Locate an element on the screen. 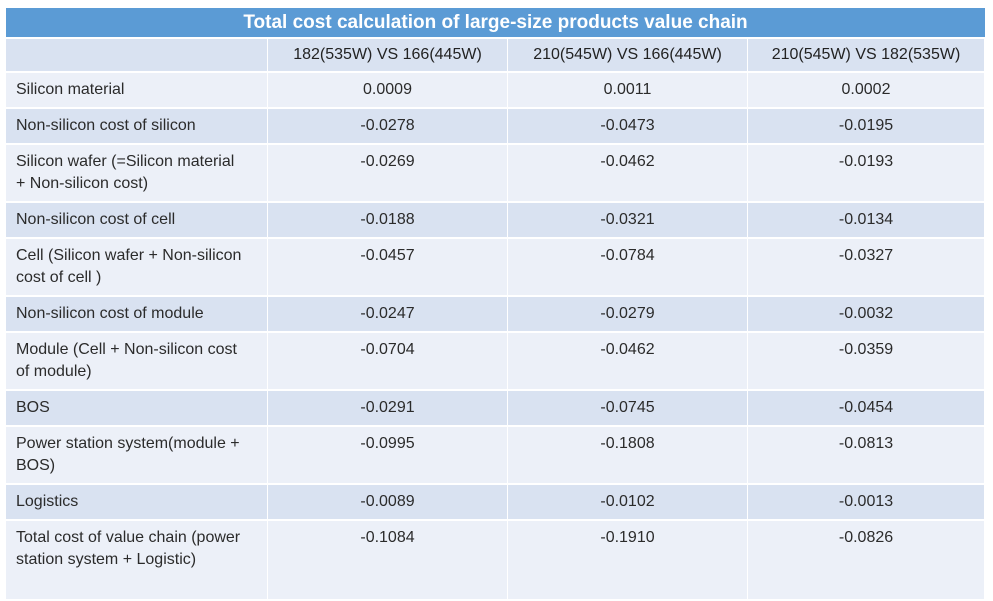 The height and width of the screenshot is (601, 993). cell-value: -0.0102 is located at coordinates (628, 503).